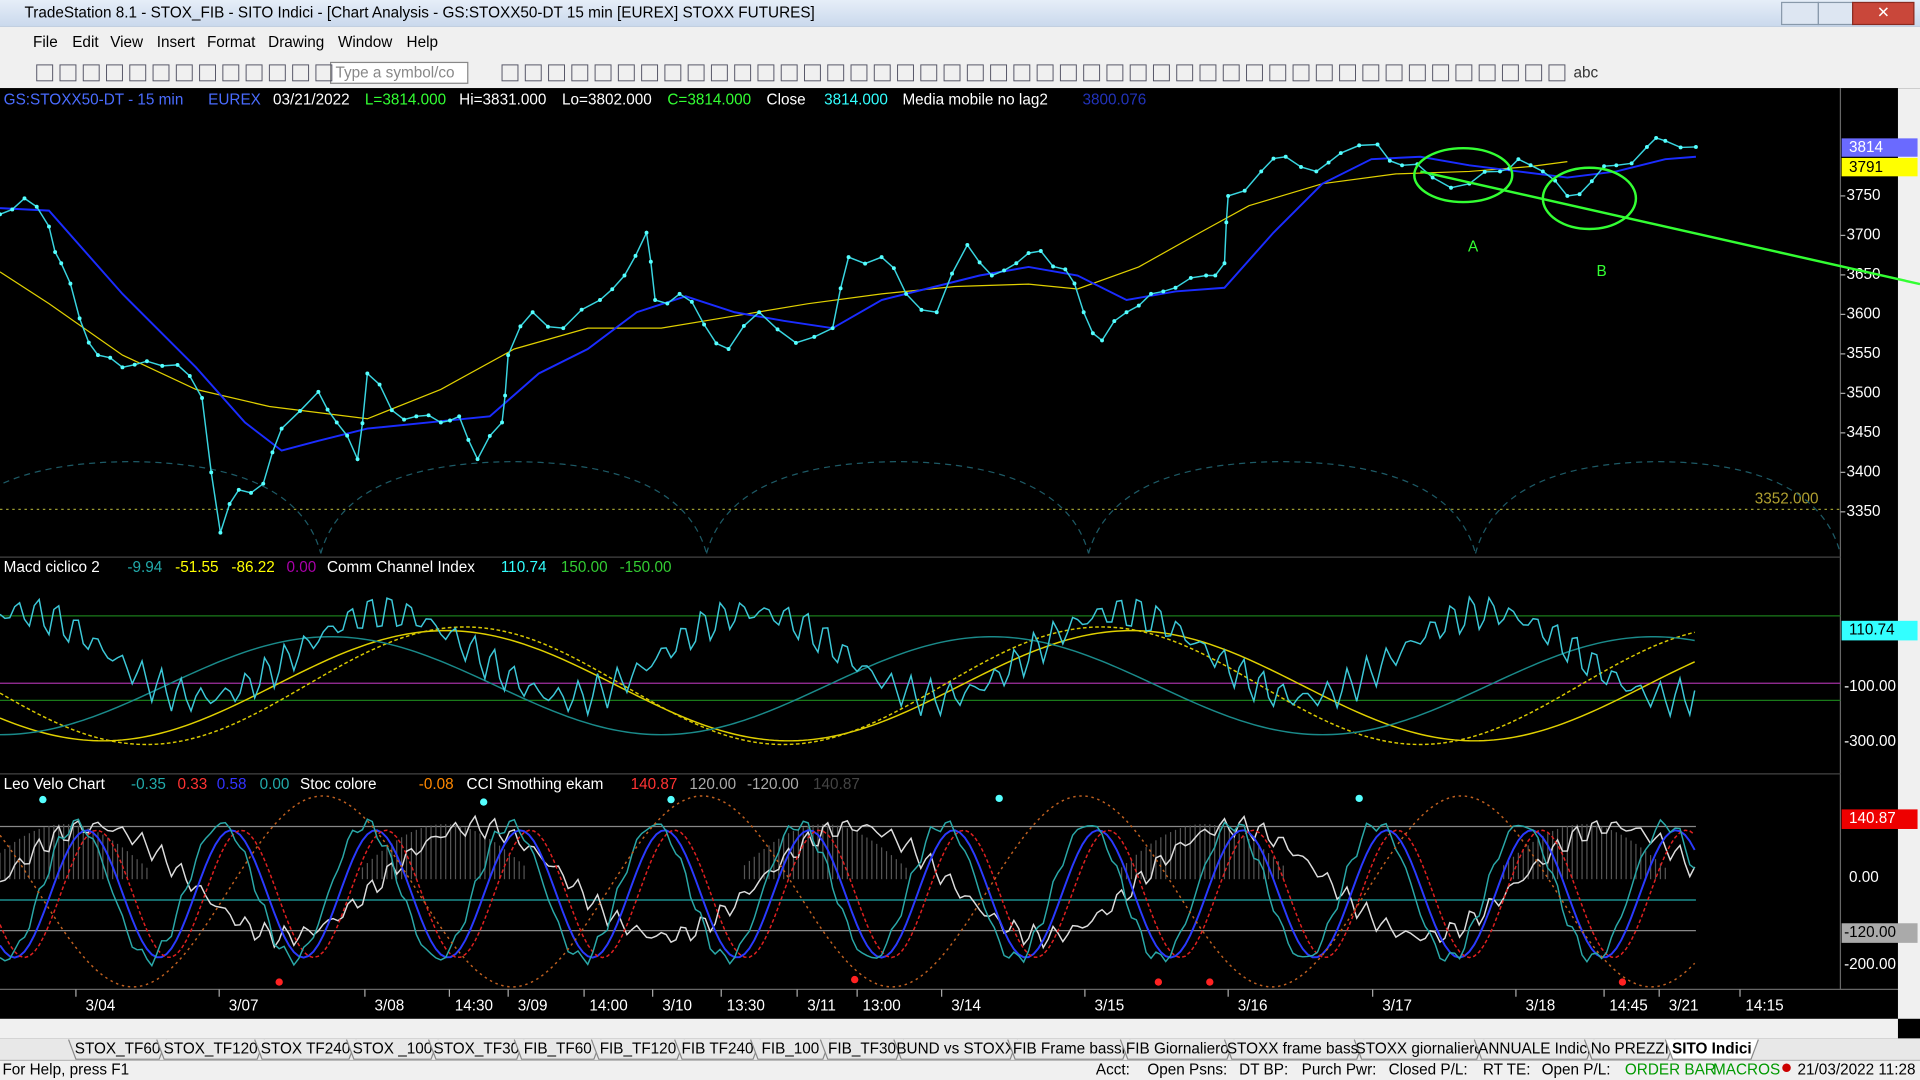 The width and height of the screenshot is (1920, 1080). I want to click on status-item: MACROS, so click(1746, 1069).